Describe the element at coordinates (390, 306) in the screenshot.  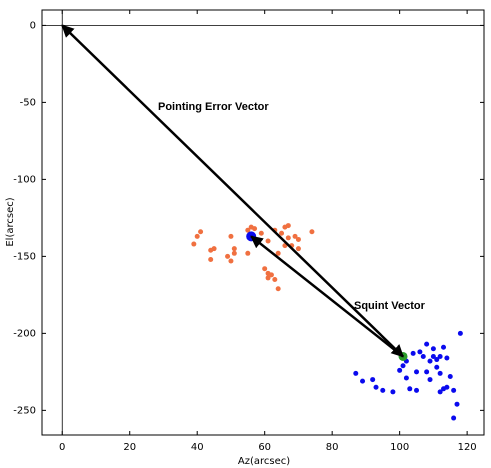
I see `vector-label: Squint Vector` at that location.